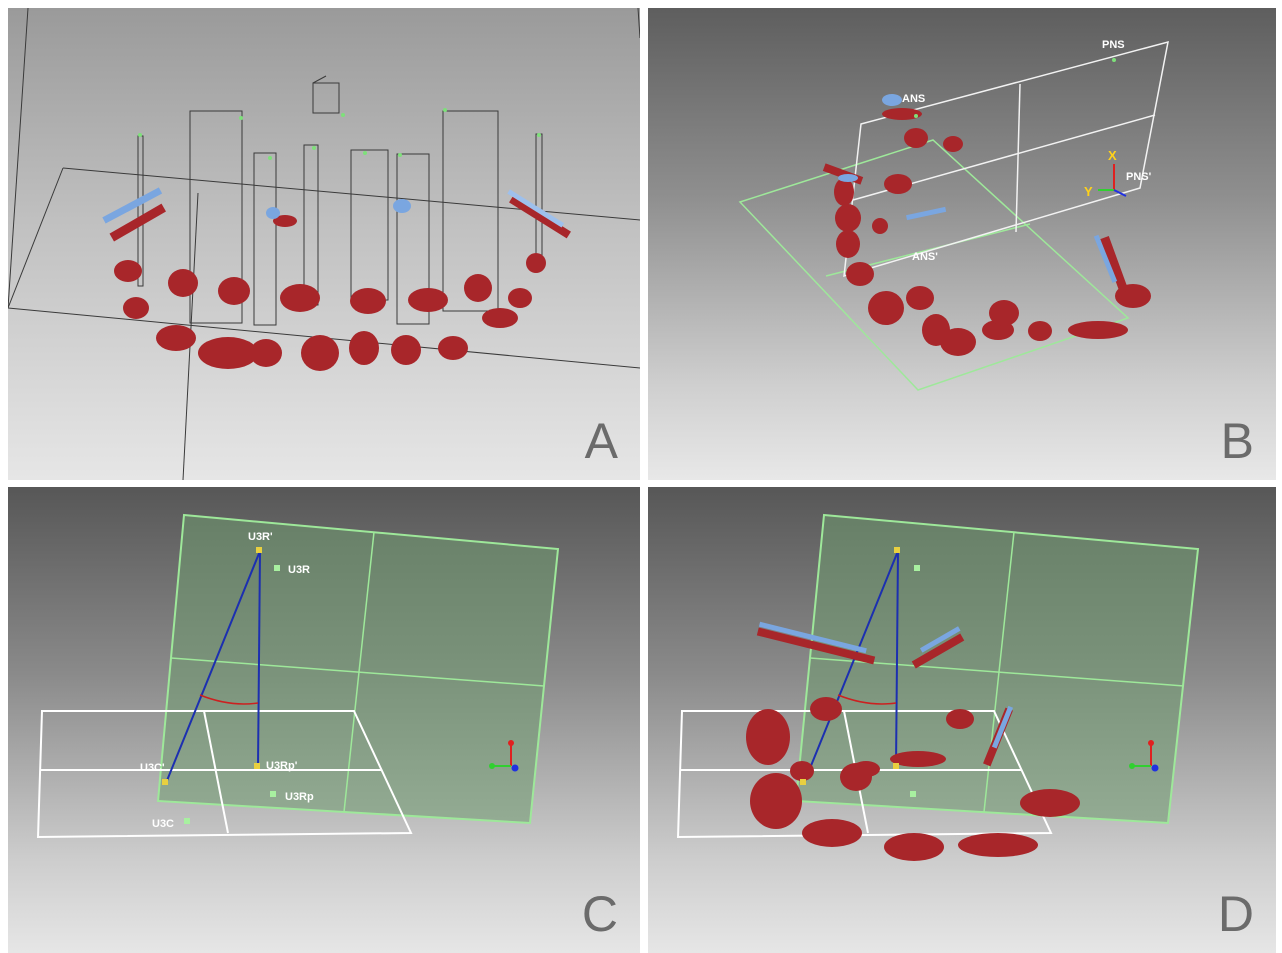 This screenshot has height=953, width=1282. I want to click on label-ans-prime: ANS', so click(925, 257).